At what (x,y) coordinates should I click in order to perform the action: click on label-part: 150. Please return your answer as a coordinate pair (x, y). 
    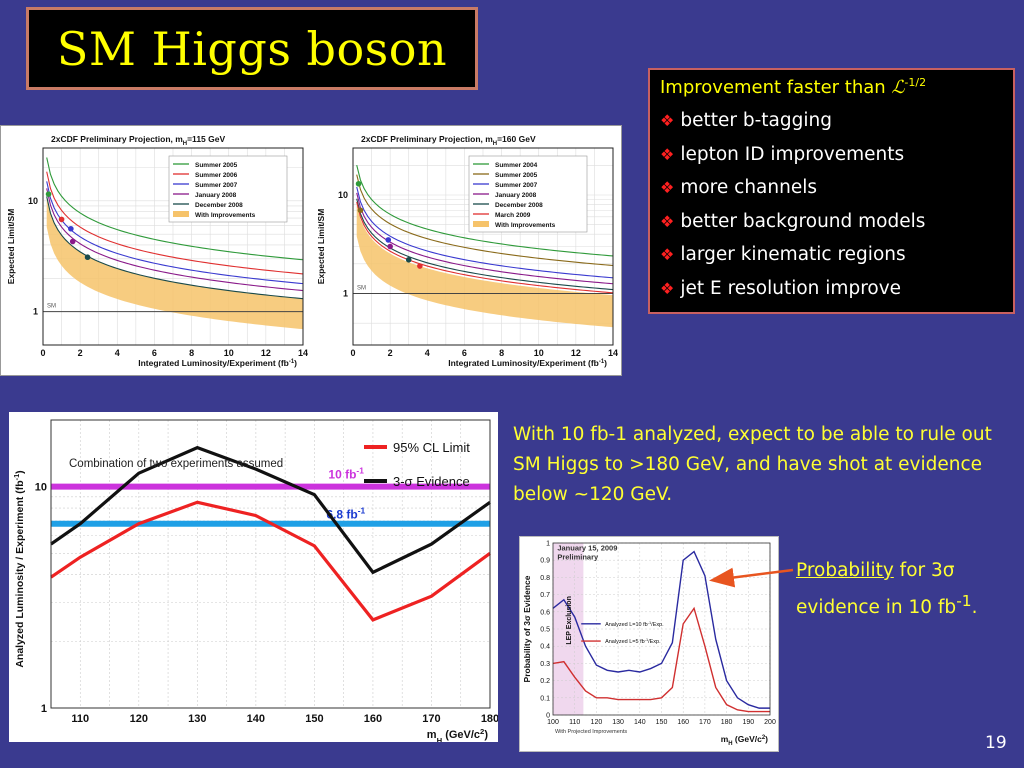
    Looking at the image, I should click on (662, 722).